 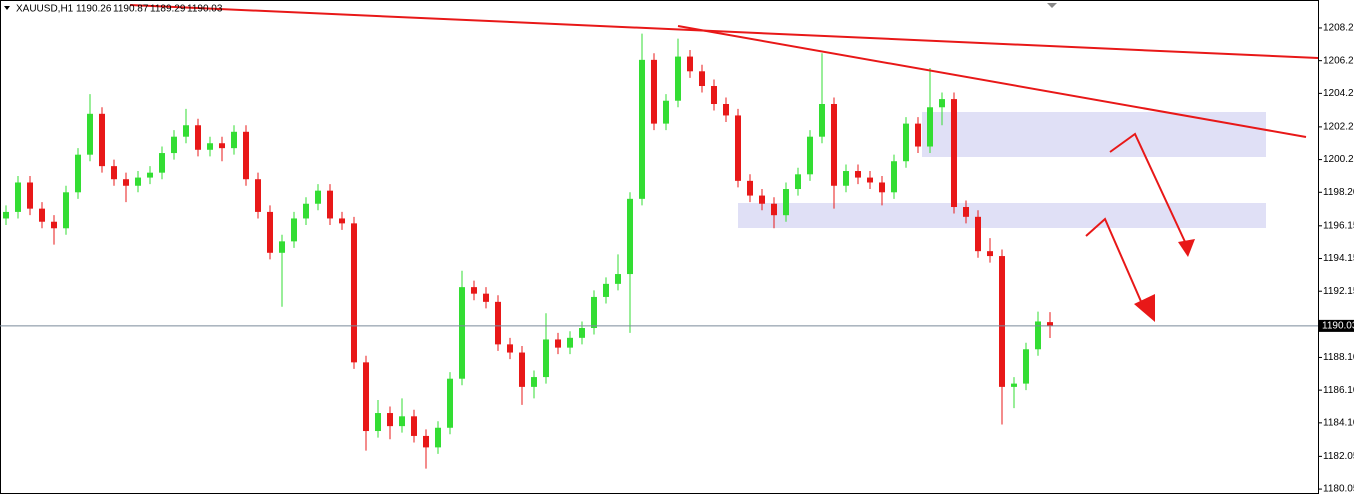 What do you see at coordinates (724, 31) in the screenshot?
I see `trend-line` at bounding box center [724, 31].